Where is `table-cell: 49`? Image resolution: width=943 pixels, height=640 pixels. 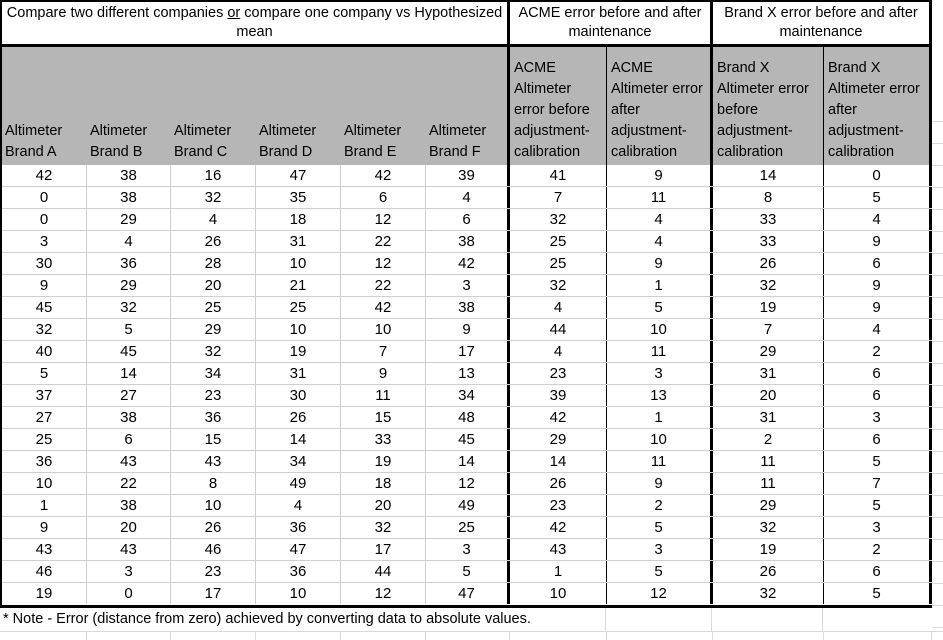 table-cell: 49 is located at coordinates (468, 505).